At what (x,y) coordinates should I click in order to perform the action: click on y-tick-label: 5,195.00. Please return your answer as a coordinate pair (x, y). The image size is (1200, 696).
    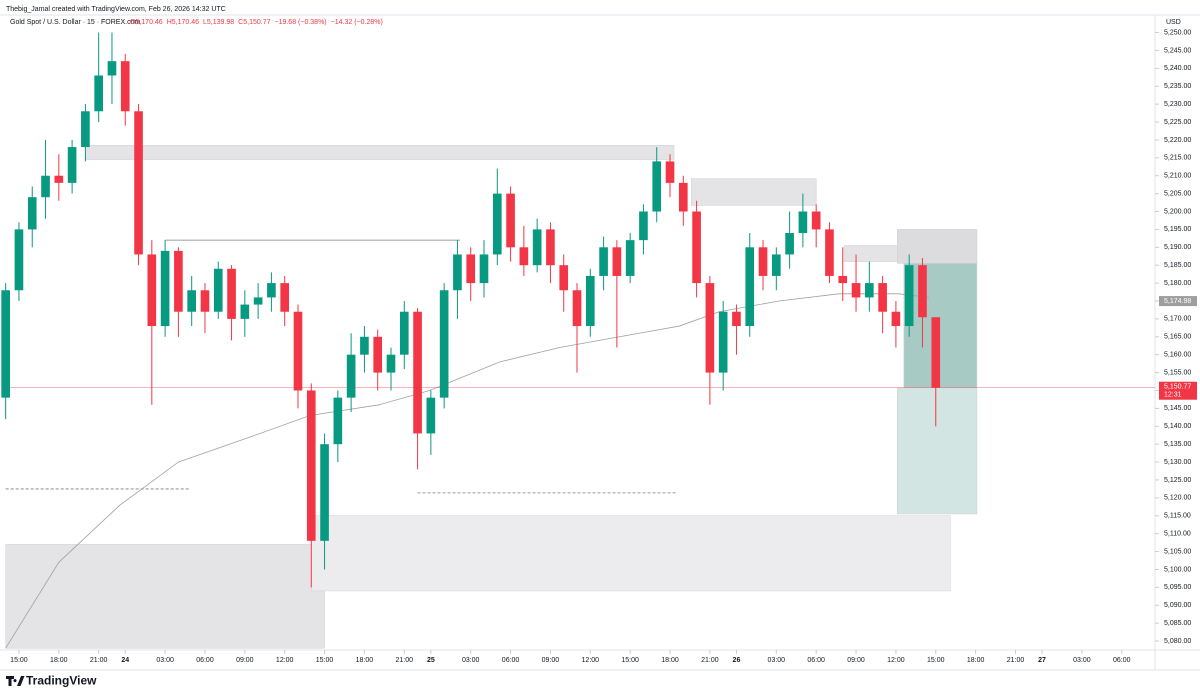
    Looking at the image, I should click on (1177, 229).